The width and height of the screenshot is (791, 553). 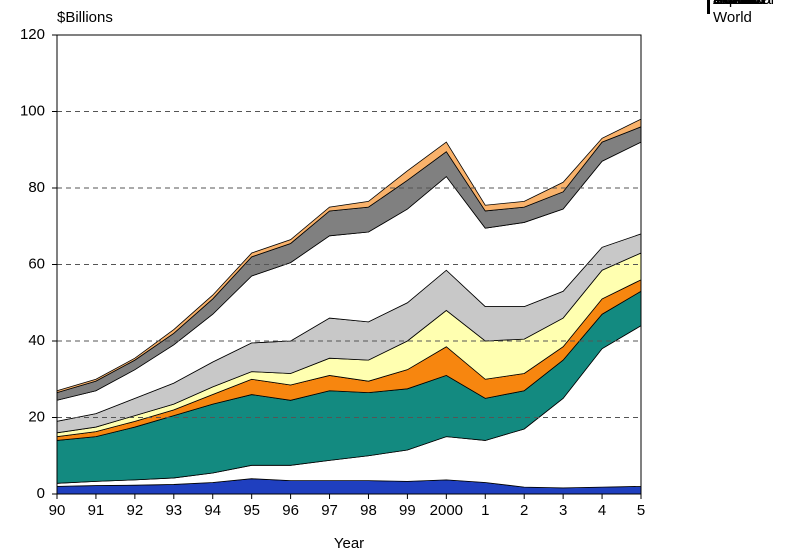 What do you see at coordinates (135, 510) in the screenshot?
I see `x-tick-label: 92` at bounding box center [135, 510].